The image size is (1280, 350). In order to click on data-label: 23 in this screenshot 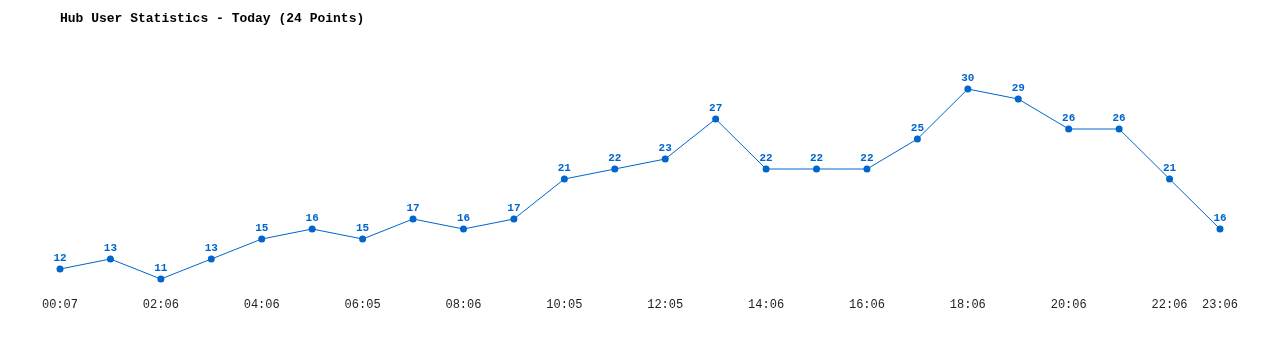, I will do `click(665, 148)`.